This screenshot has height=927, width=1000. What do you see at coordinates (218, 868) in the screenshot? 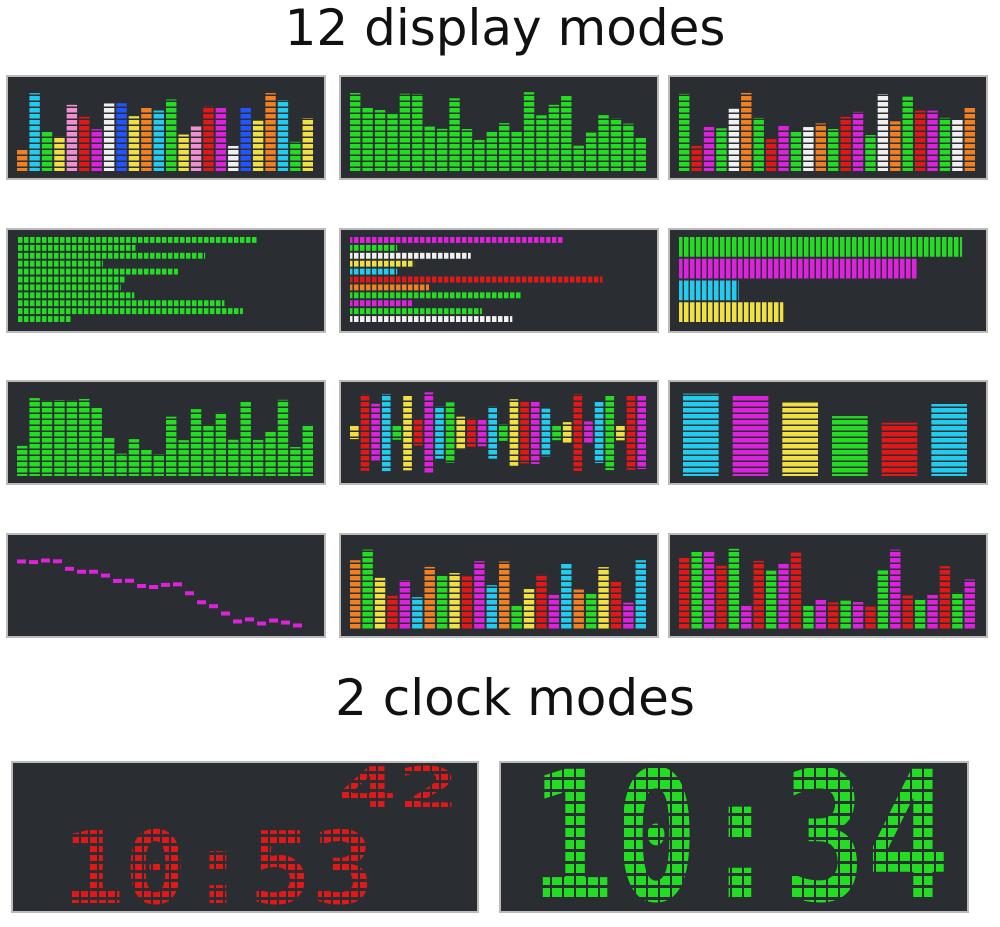
I see `clock-time: 10:53` at bounding box center [218, 868].